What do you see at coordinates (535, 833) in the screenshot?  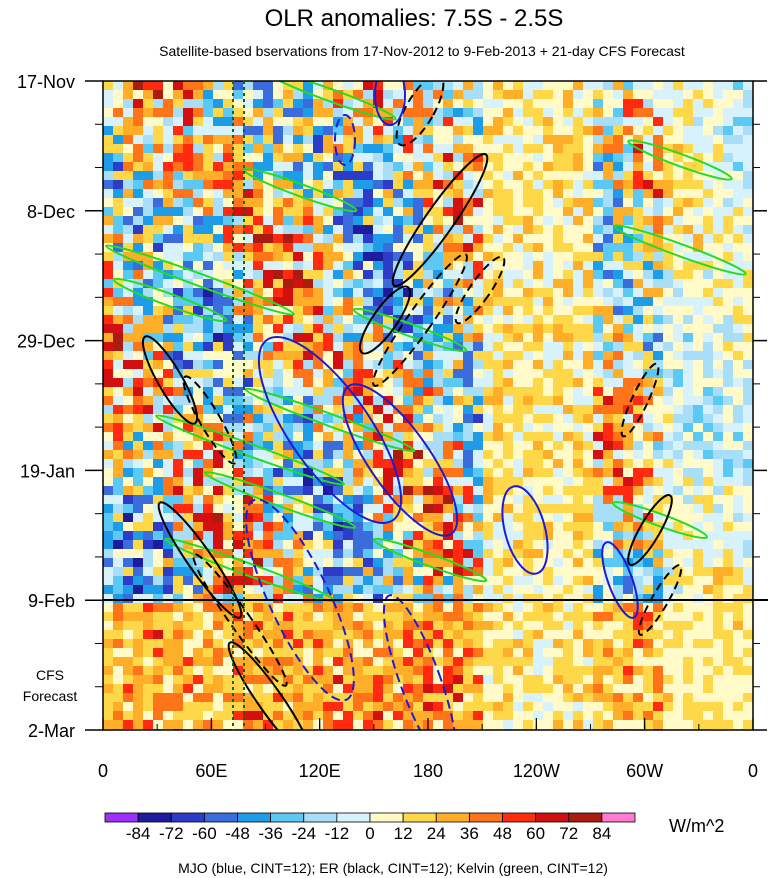 I see `colorbar-label: 60` at bounding box center [535, 833].